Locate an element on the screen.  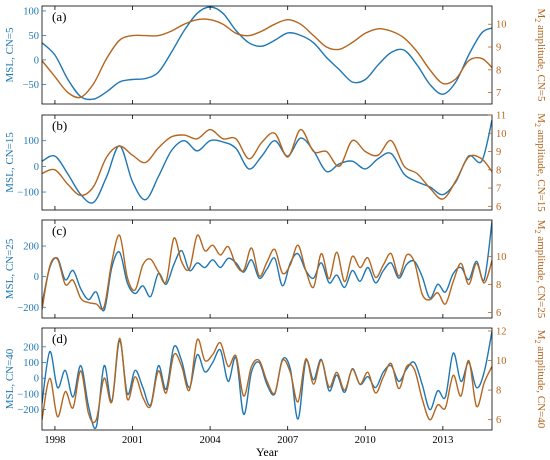
x-tick-label: 2007 is located at coordinates (287, 440).